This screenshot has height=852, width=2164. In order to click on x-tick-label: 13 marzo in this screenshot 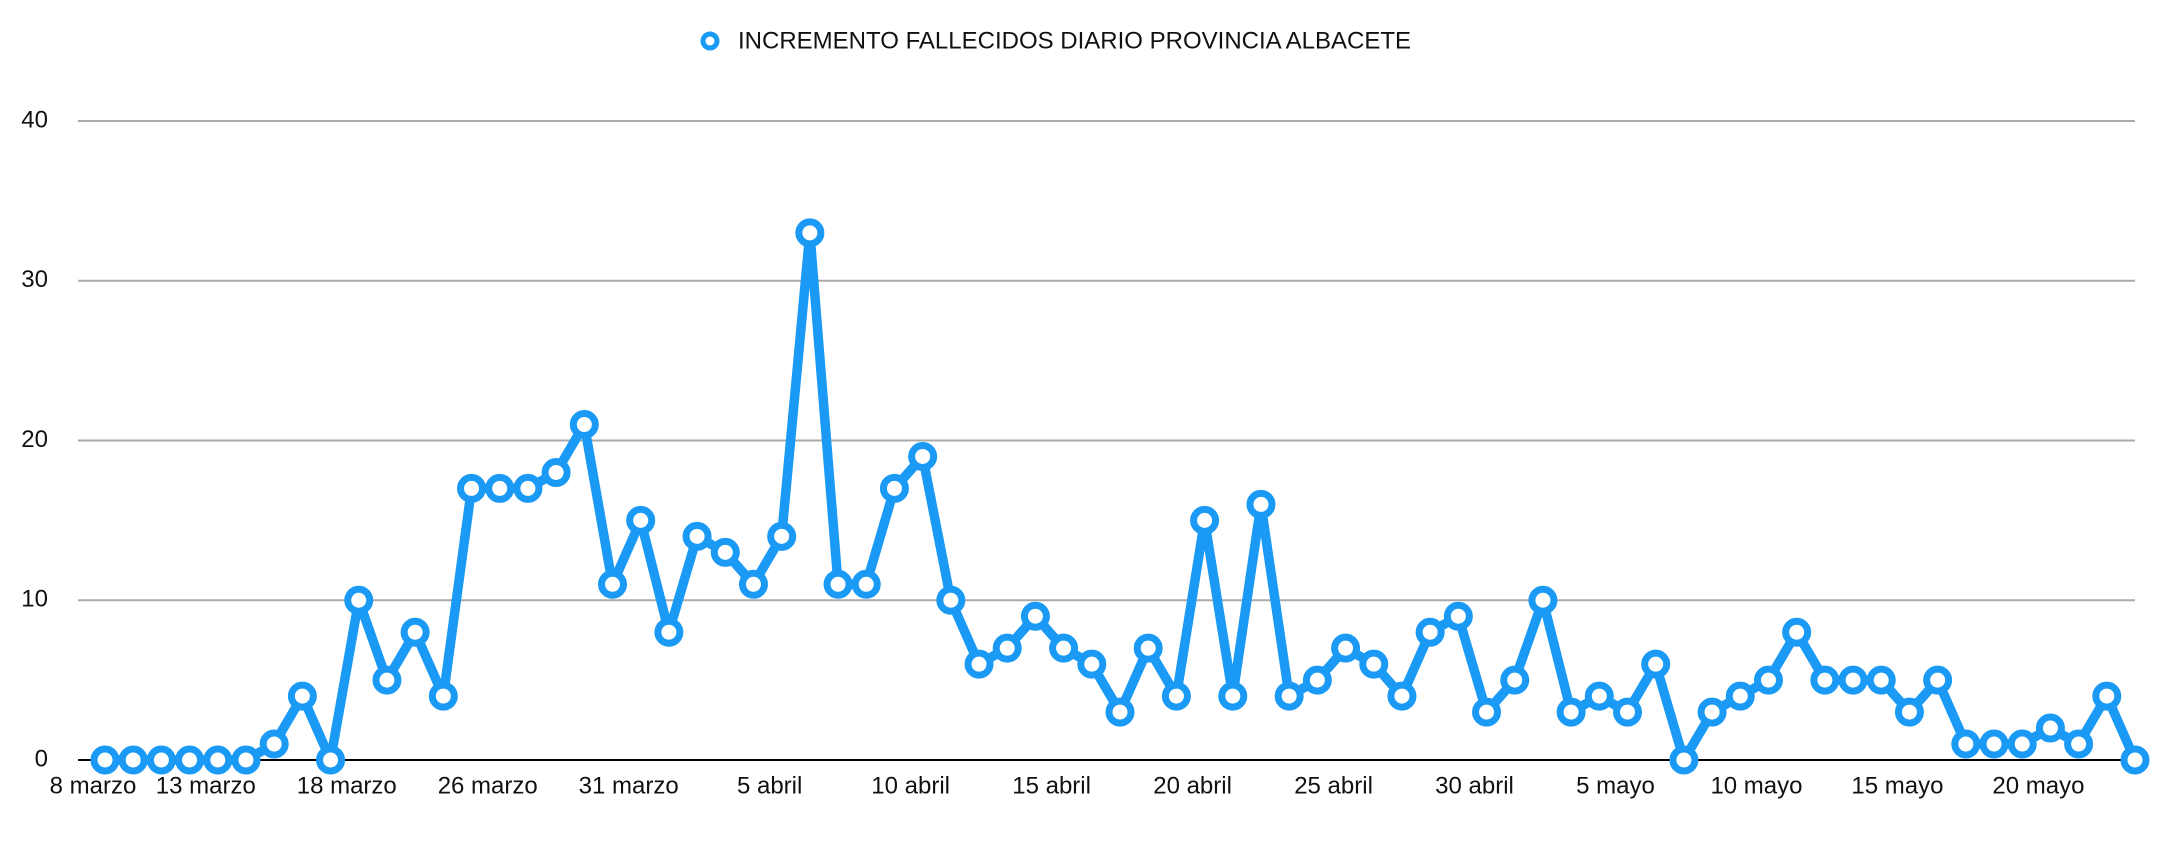, I will do `click(206, 785)`.